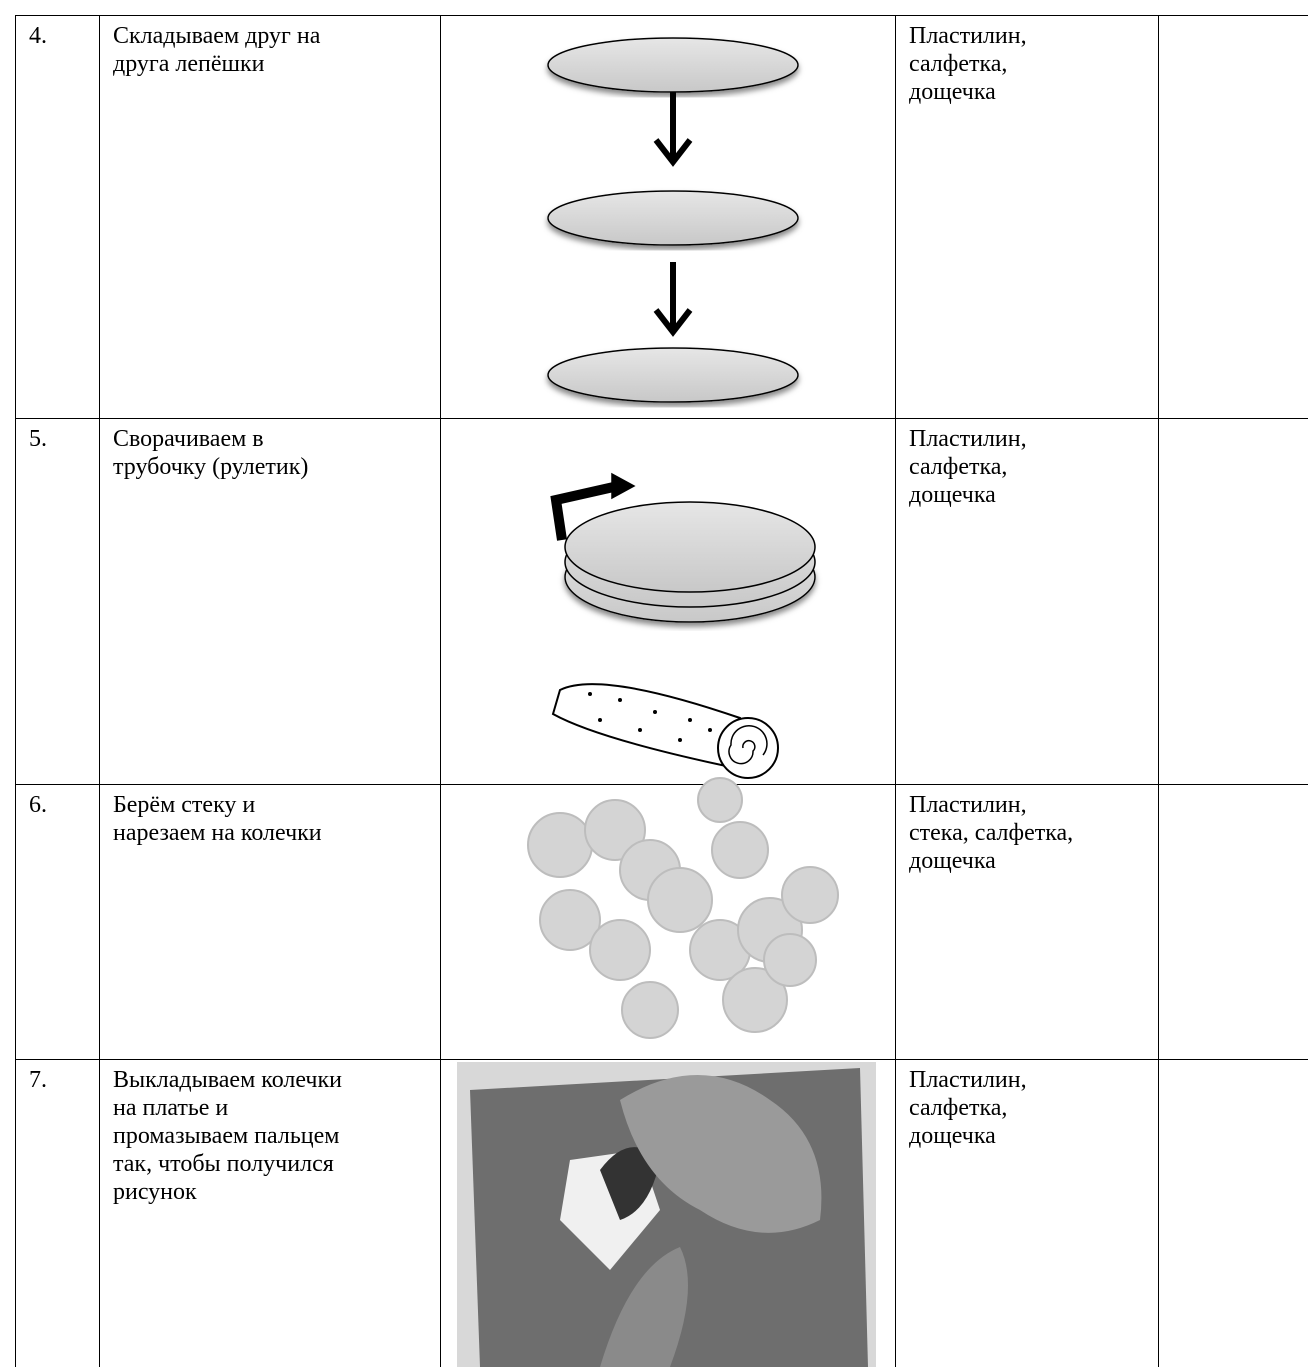  I want to click on step-number: 5., so click(38, 439).